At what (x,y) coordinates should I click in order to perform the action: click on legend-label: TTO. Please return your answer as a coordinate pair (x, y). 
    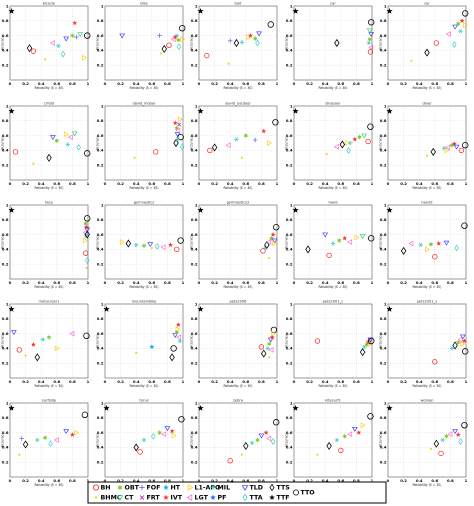
    Looking at the image, I should click on (308, 493).